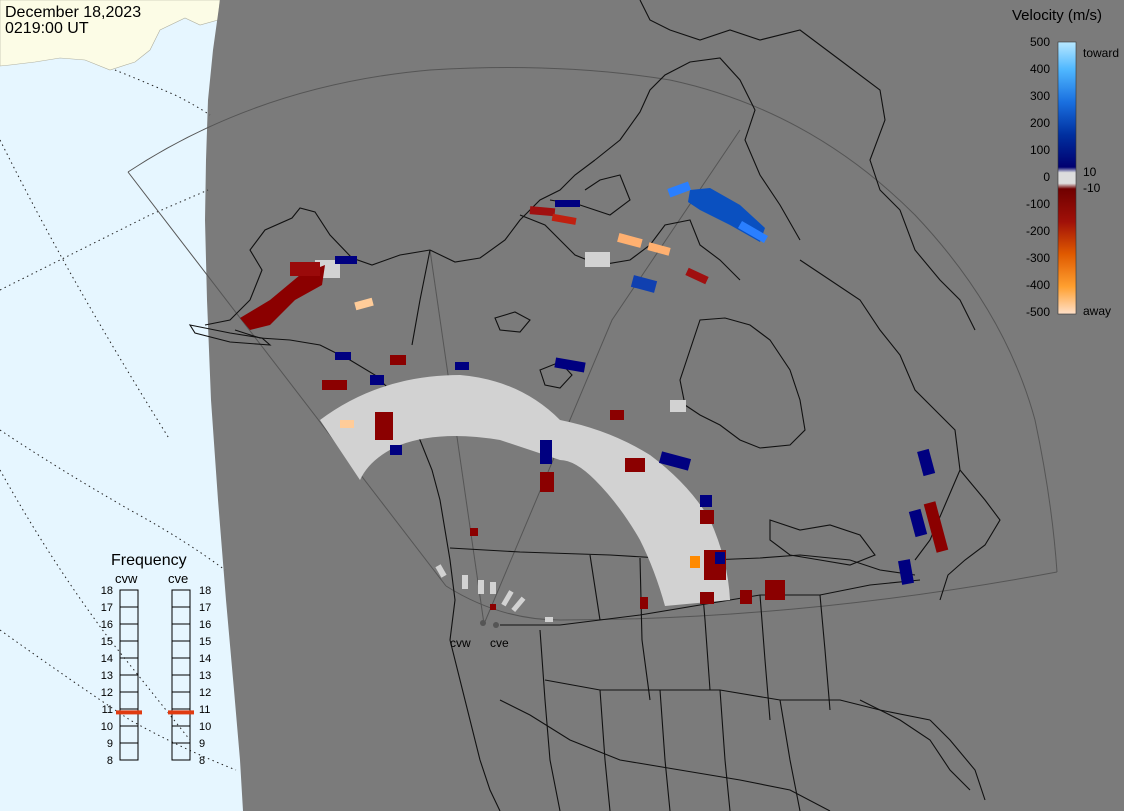  Describe the element at coordinates (110, 761) in the screenshot. I see `frequency-scale-left: 8` at that location.